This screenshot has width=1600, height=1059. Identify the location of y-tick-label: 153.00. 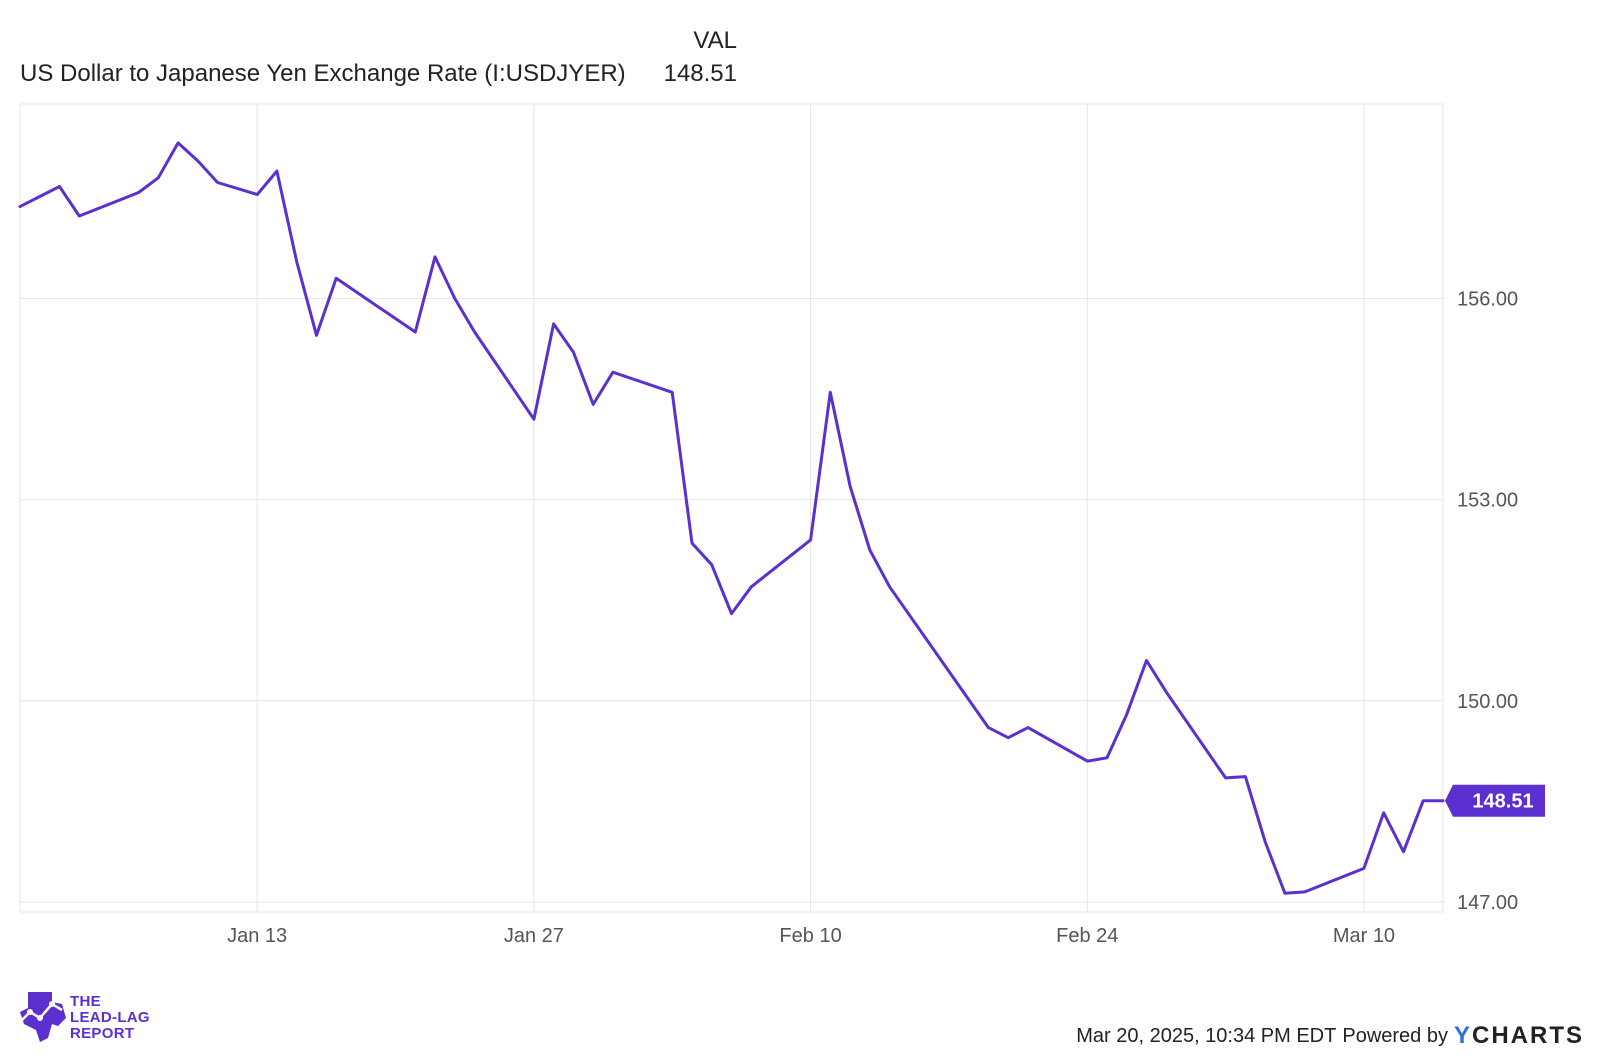
(1487, 501).